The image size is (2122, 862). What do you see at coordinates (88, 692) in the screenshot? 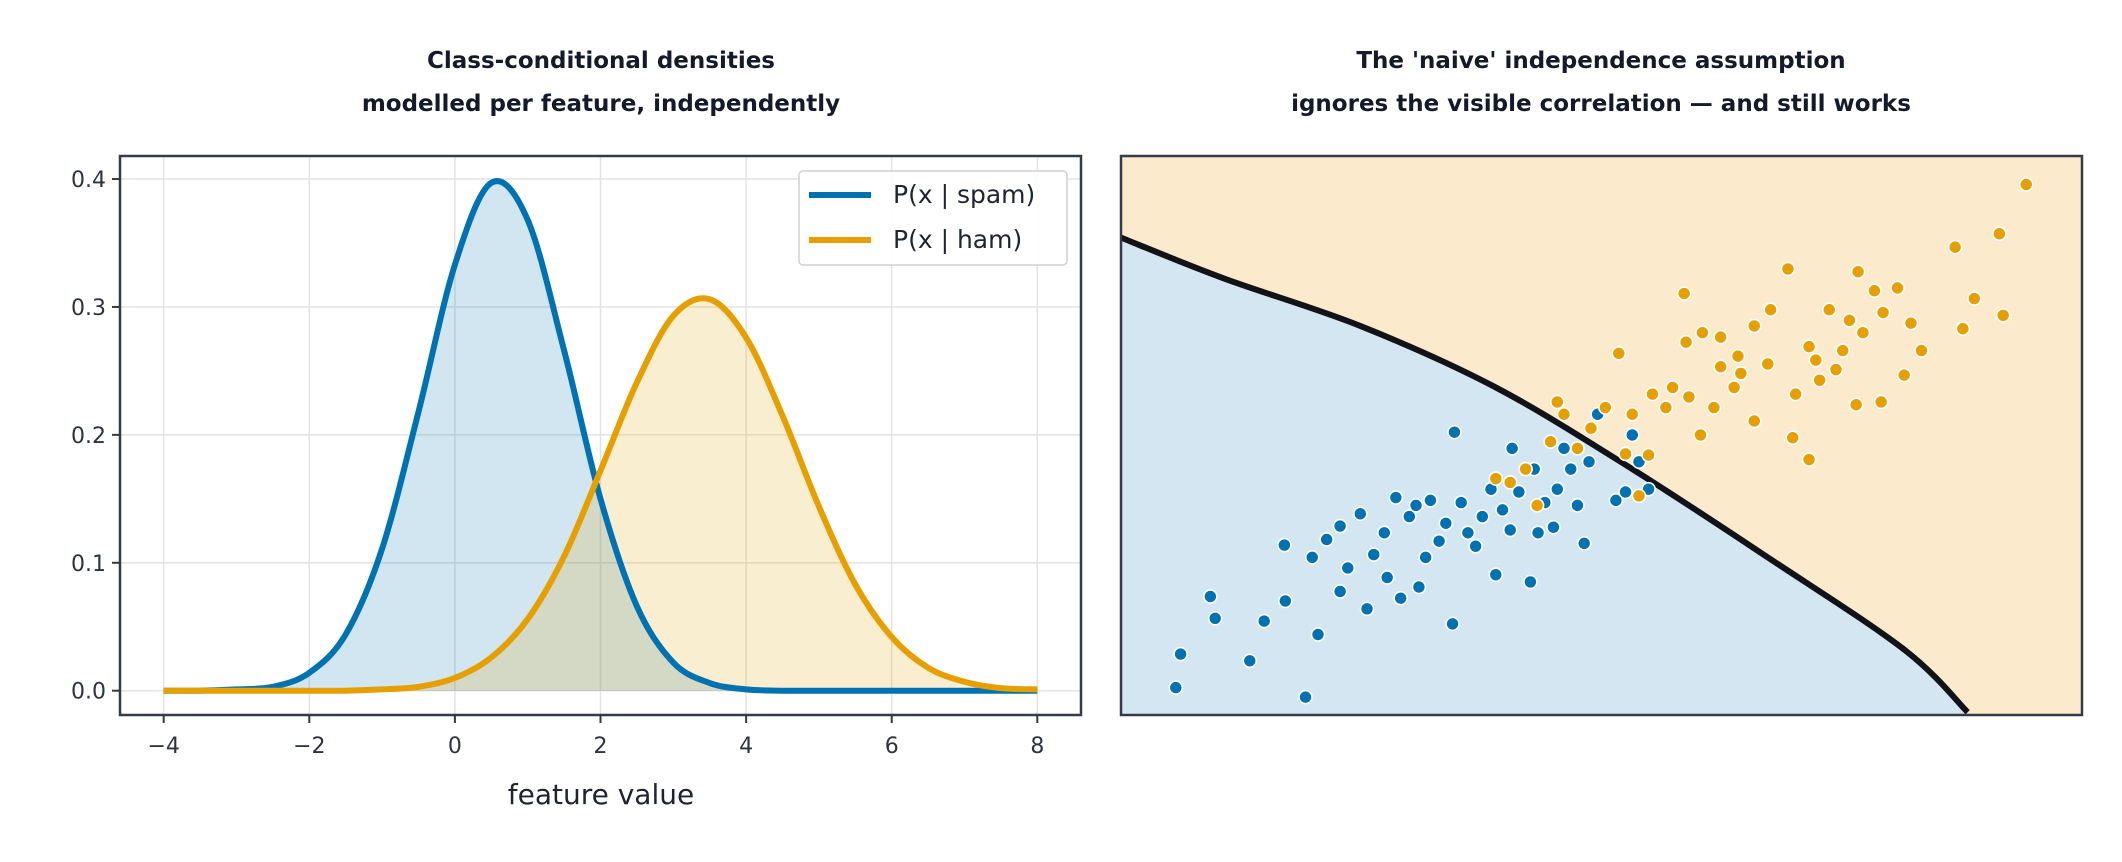
I see `y-tick-label: 0.0` at bounding box center [88, 692].